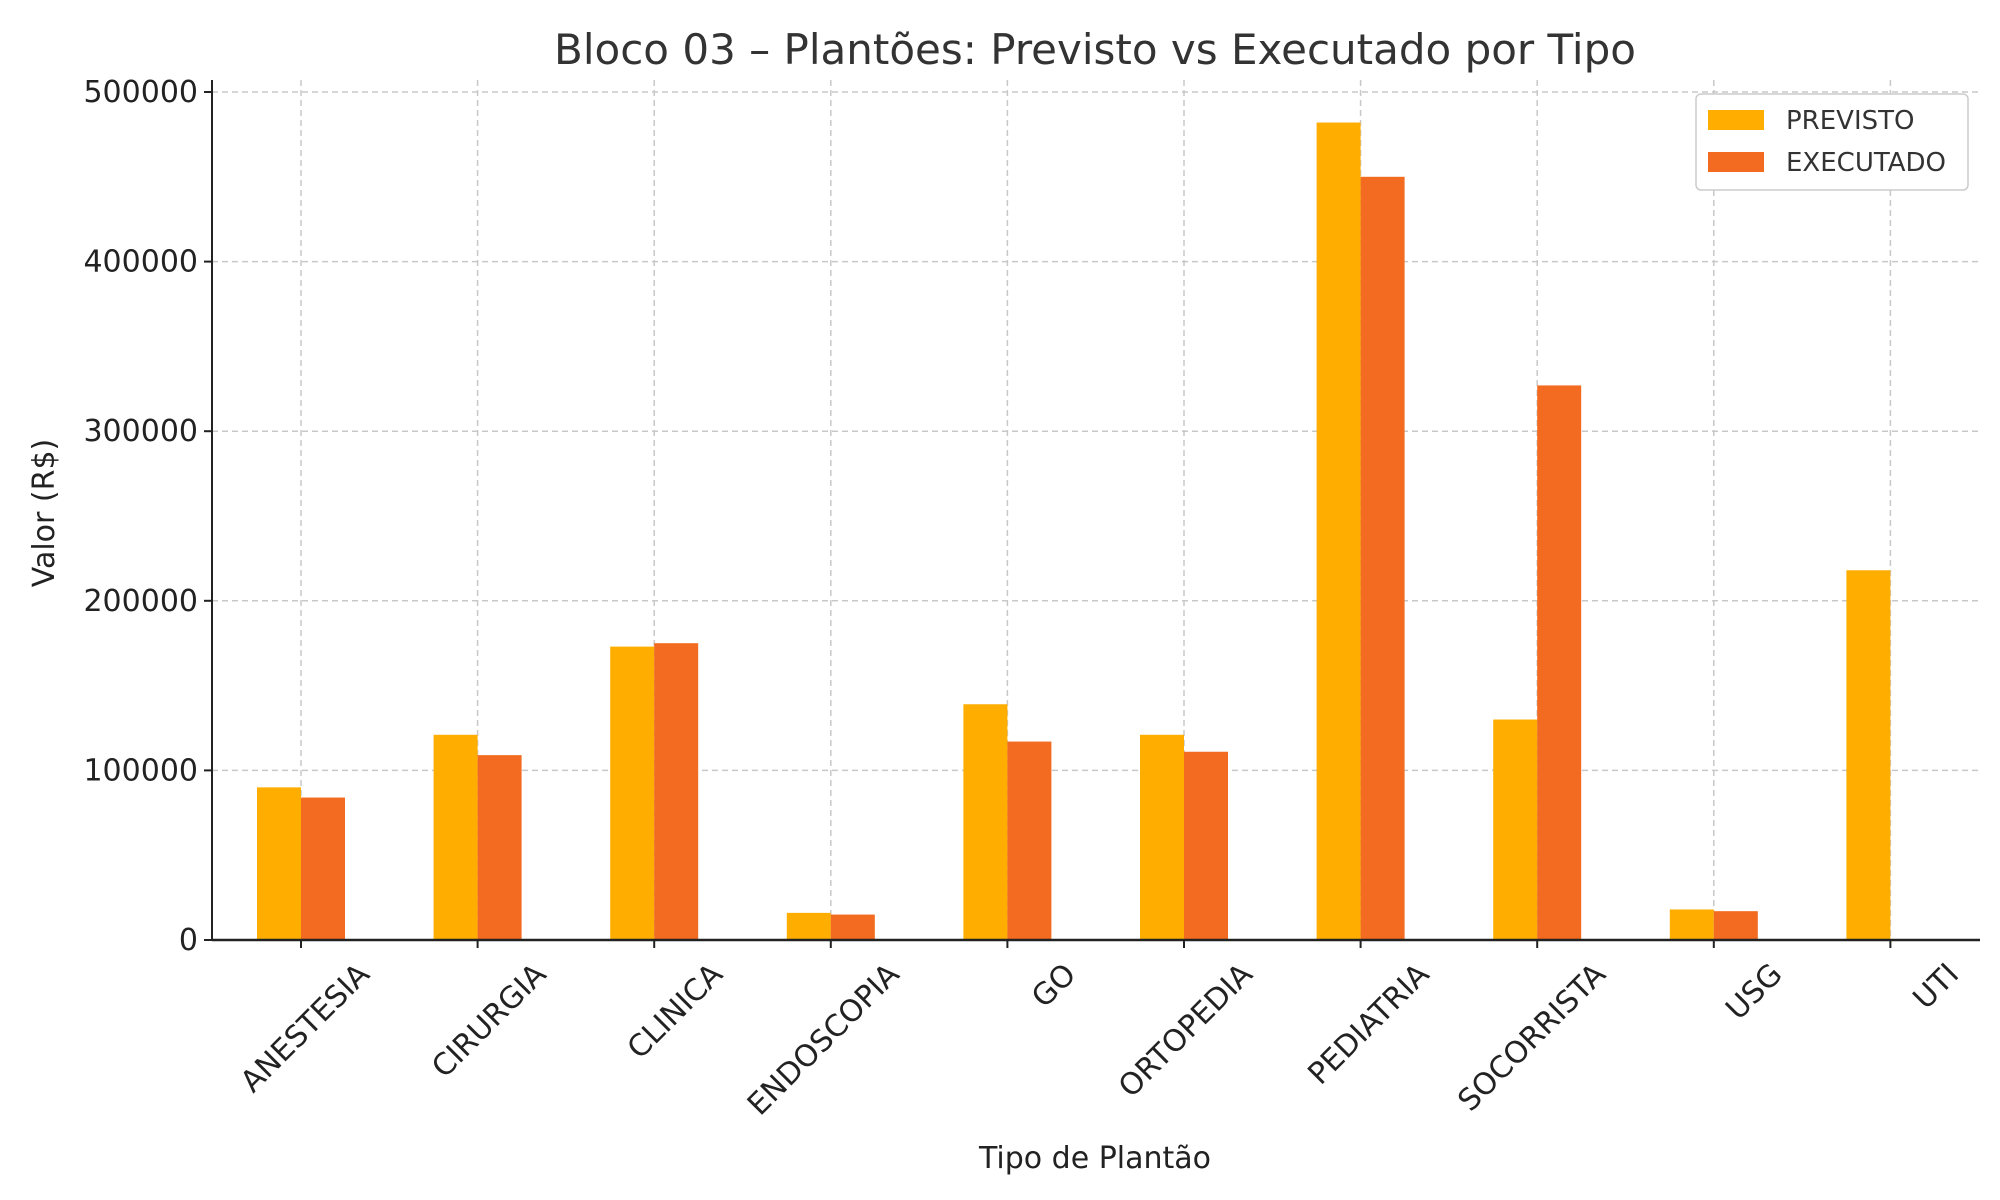 The height and width of the screenshot is (1200, 2000). I want to click on x-tick-label: SOCORRISTA, so click(1532, 1038).